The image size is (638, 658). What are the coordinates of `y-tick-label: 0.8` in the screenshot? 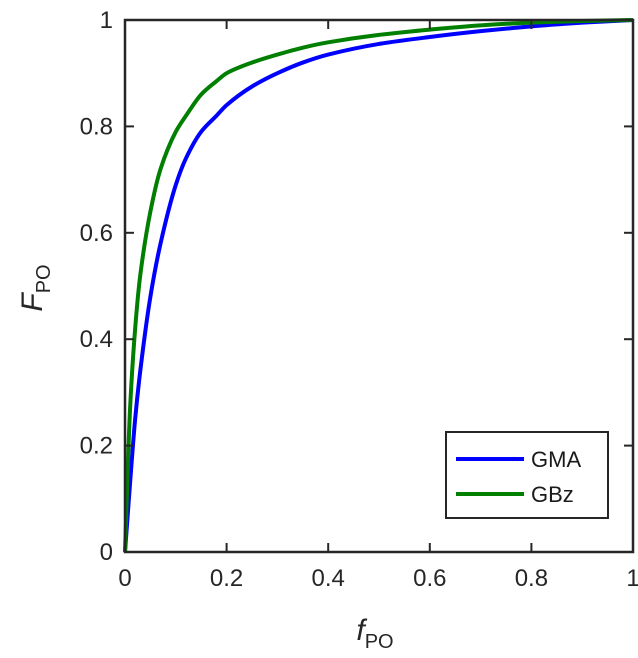 It's located at (96, 126).